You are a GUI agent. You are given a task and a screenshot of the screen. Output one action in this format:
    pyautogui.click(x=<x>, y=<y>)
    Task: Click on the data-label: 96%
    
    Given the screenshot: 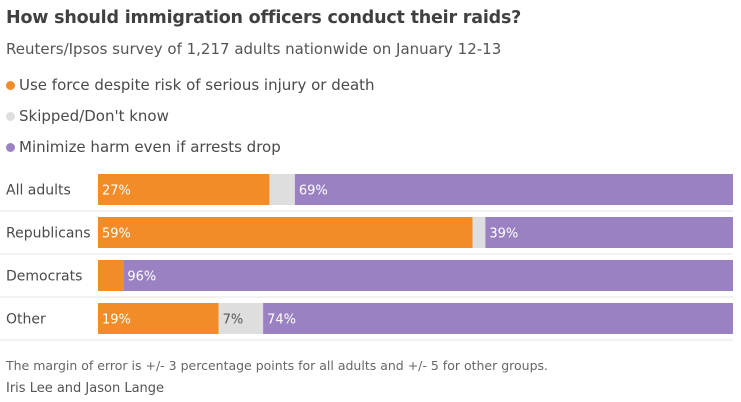 What is the action you would take?
    pyautogui.click(x=141, y=277)
    